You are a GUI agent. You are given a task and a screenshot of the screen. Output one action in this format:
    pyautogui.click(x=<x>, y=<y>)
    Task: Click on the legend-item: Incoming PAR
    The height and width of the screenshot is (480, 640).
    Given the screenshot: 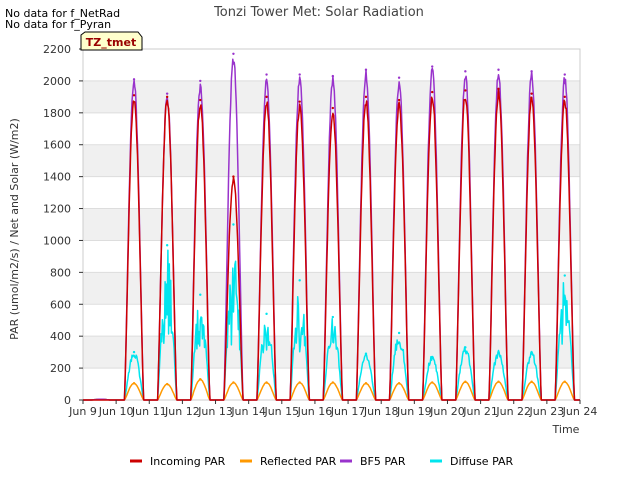 What is the action you would take?
    pyautogui.click(x=178, y=461)
    